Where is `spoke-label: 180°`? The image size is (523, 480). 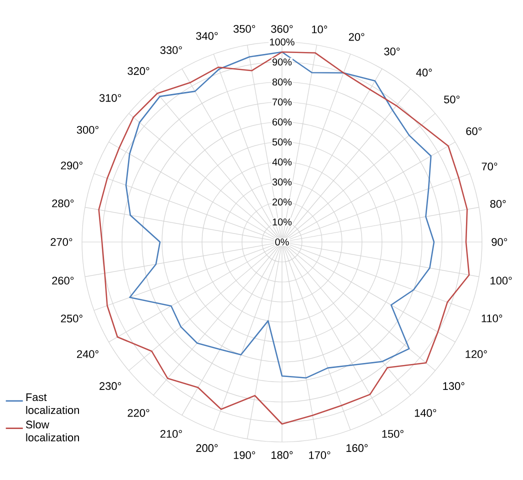 spoke-label: 180° is located at coordinates (282, 455).